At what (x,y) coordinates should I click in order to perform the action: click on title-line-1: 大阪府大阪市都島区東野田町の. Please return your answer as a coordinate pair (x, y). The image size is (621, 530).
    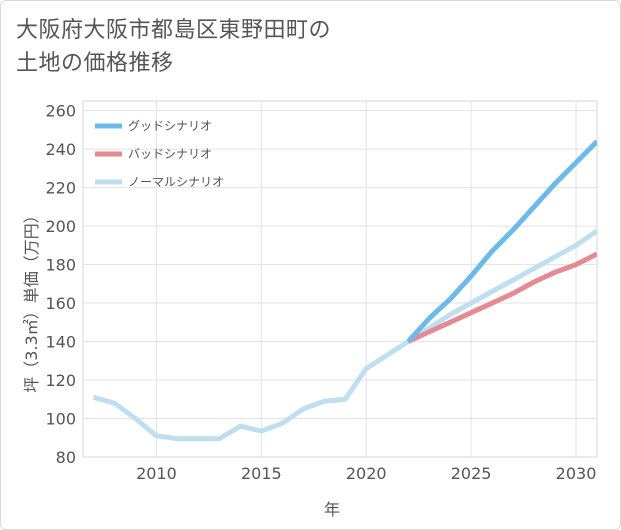
    Looking at the image, I should click on (174, 30).